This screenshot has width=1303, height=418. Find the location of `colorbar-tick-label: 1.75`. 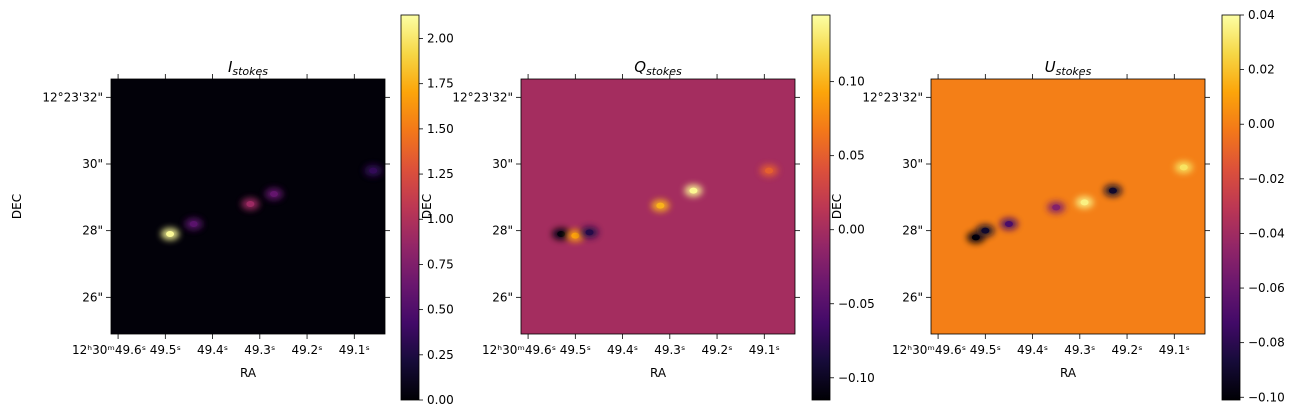

colorbar-tick-label: 1.75 is located at coordinates (440, 84).